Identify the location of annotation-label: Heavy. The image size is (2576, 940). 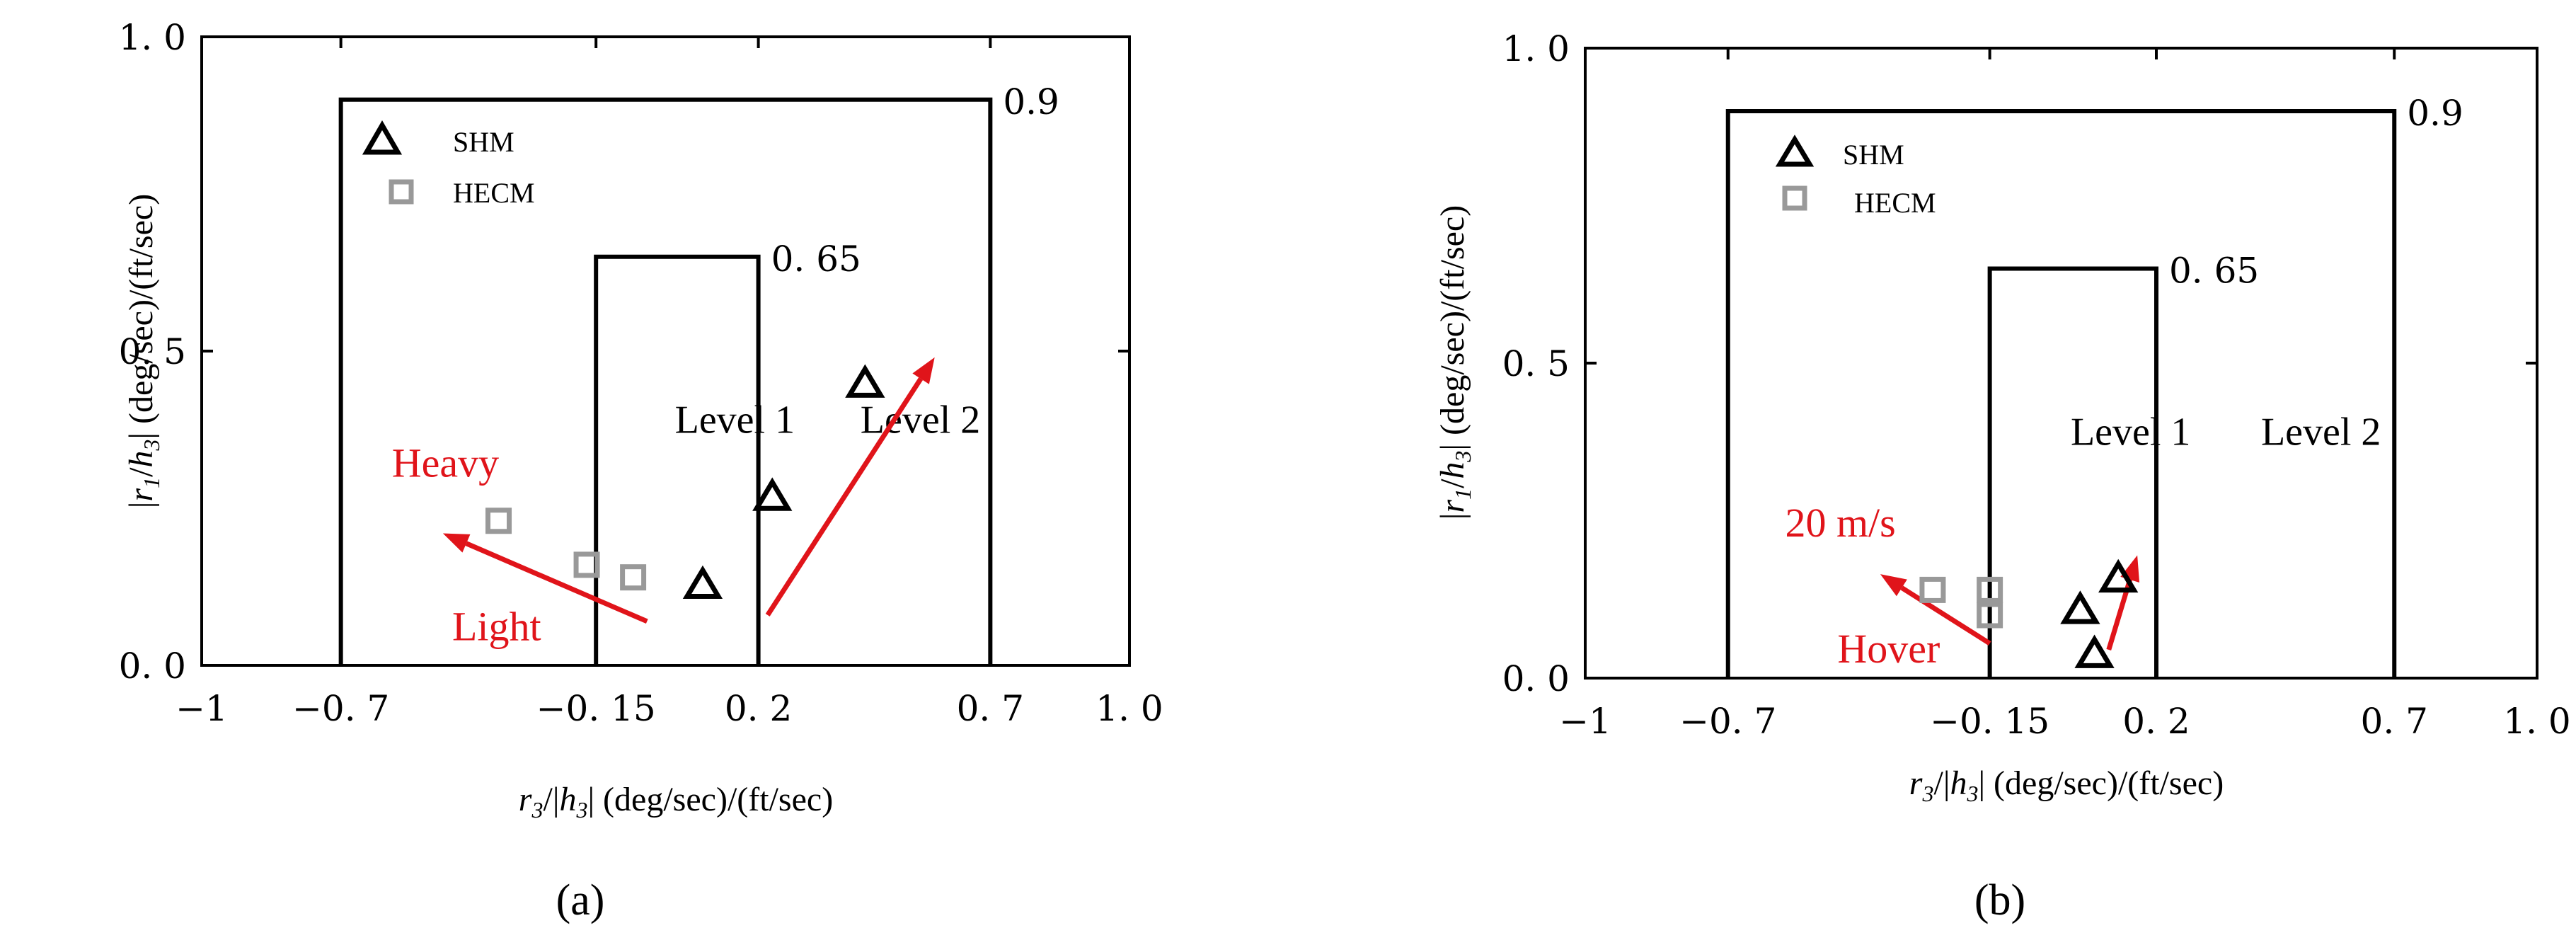
(445, 463).